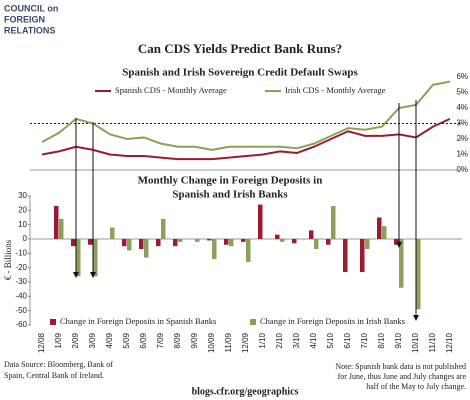  I want to click on x-tick-label: 9/09, so click(194, 340).